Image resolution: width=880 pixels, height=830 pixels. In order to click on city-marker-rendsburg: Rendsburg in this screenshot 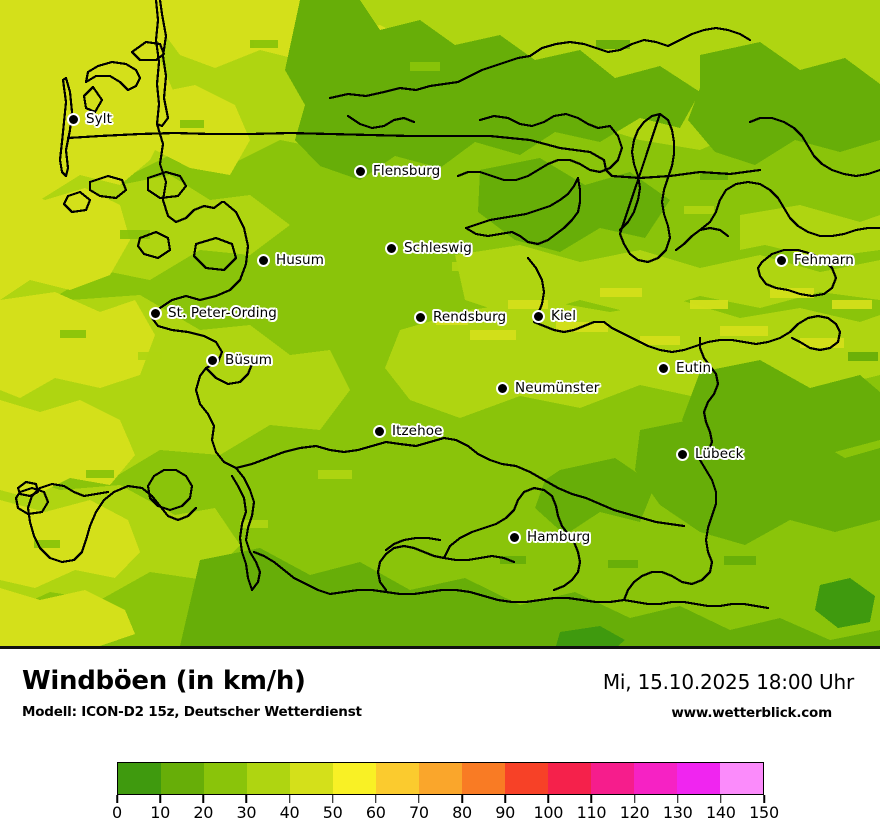, I will do `click(460, 317)`.